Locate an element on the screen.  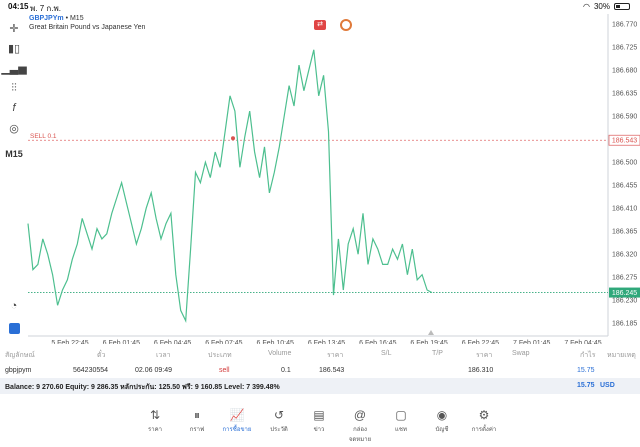
nav-trade: 📈 การซื้อขาย is located at coordinates (237, 421).